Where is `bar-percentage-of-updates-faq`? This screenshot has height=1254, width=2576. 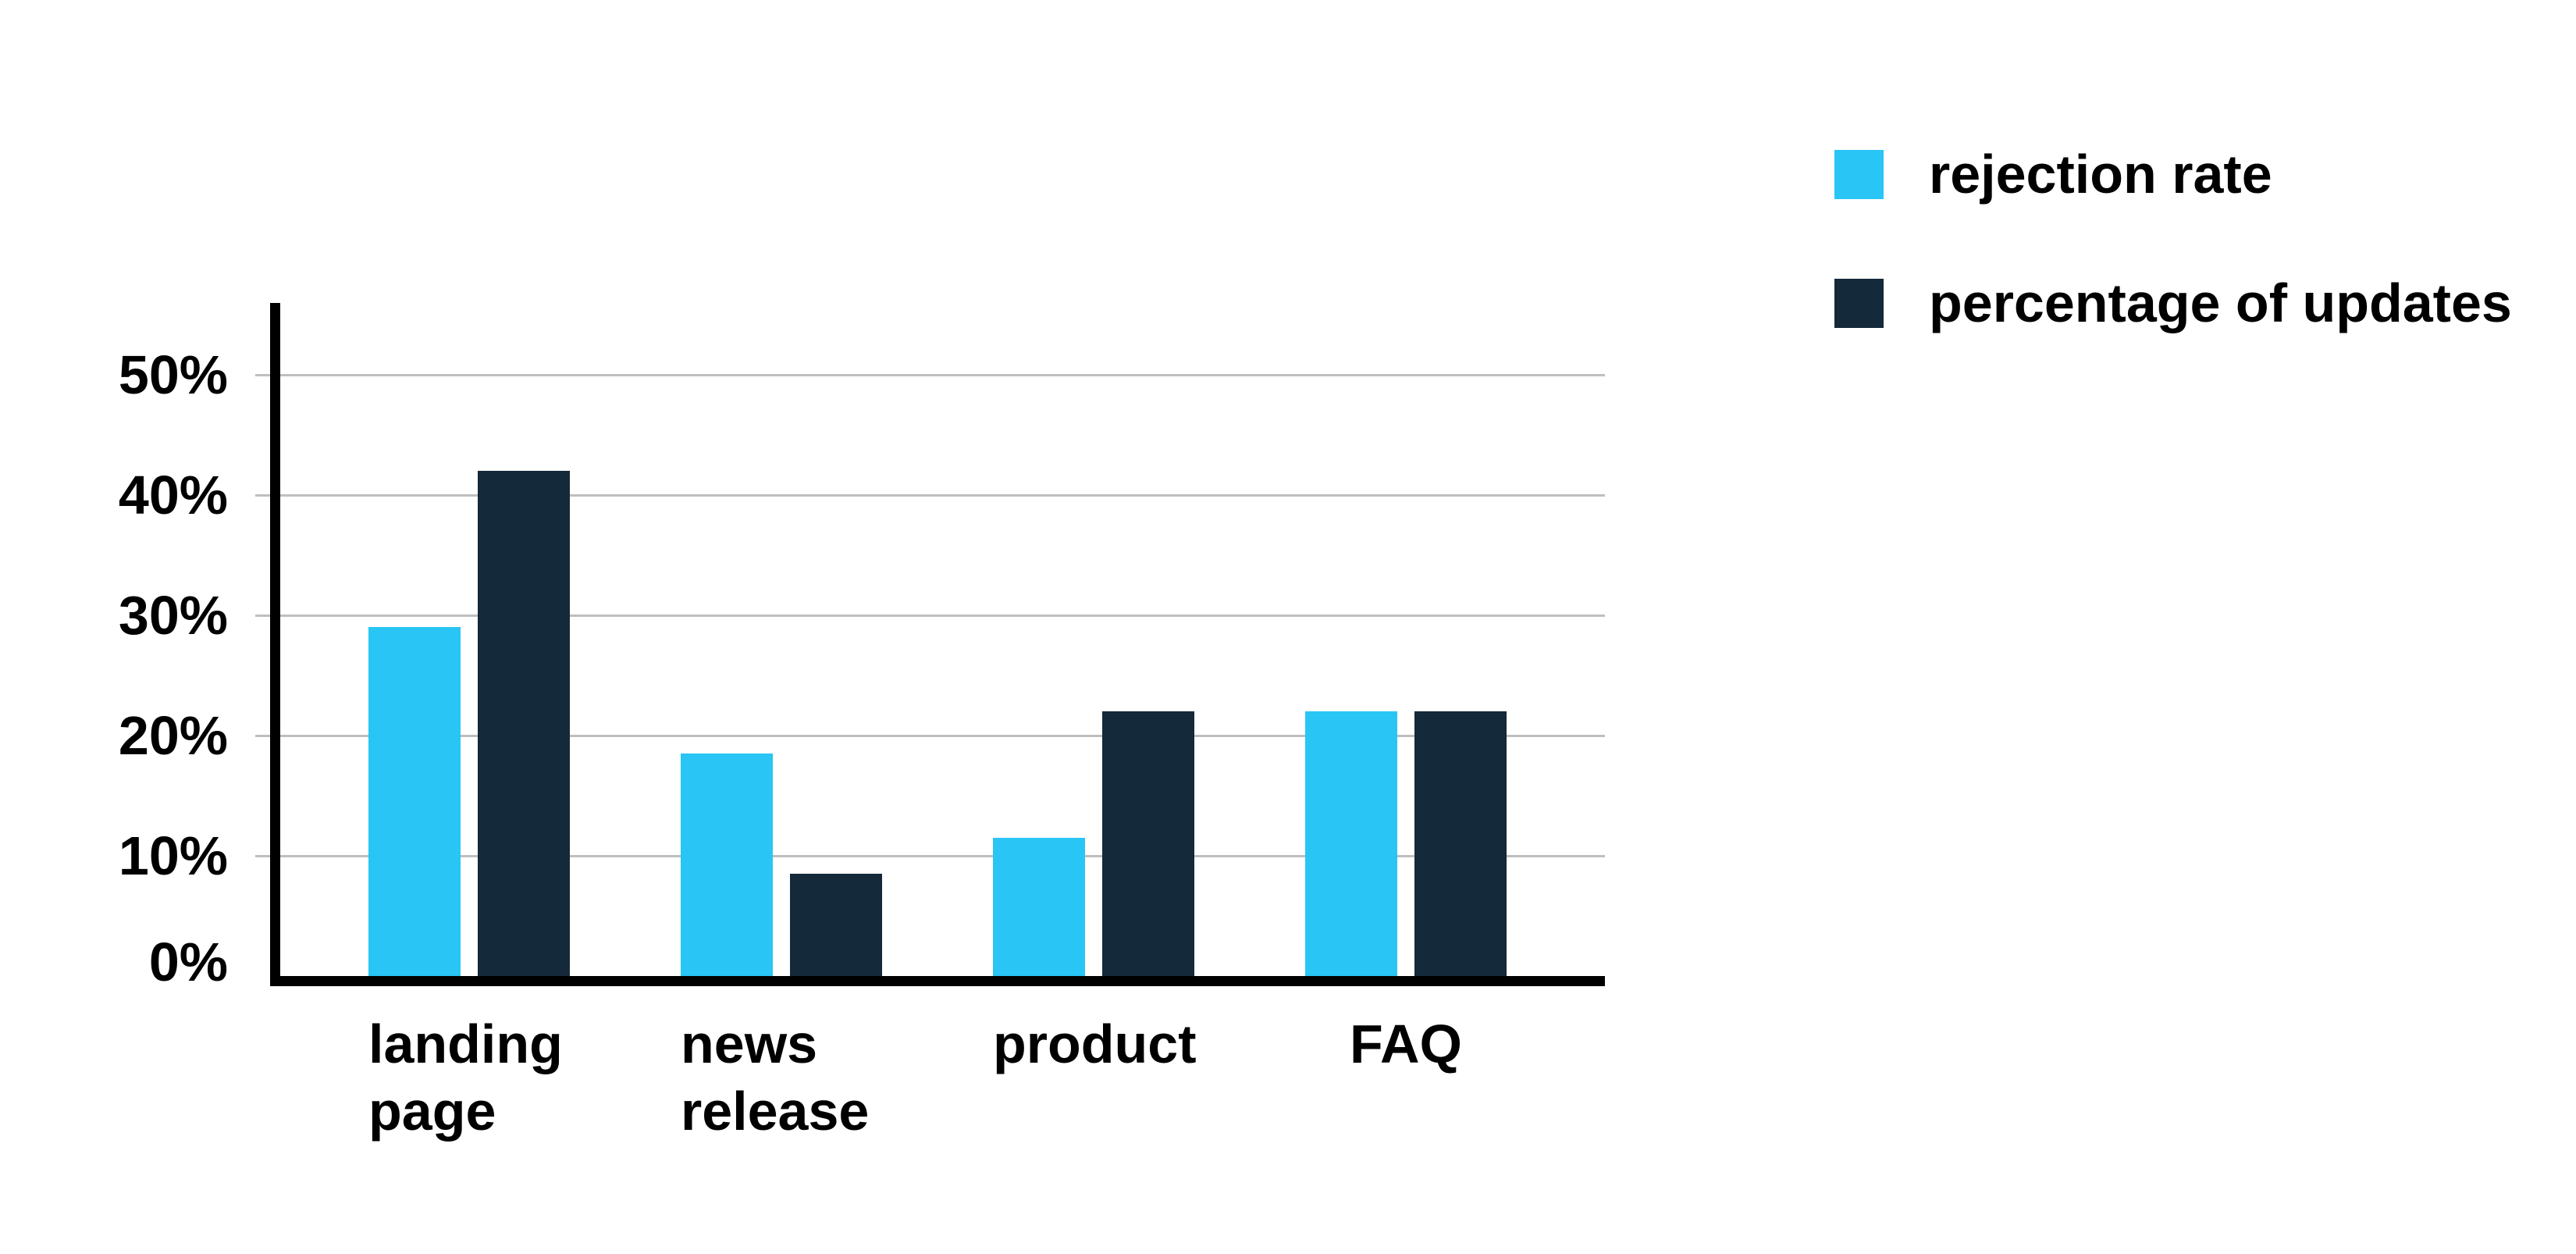 bar-percentage-of-updates-faq is located at coordinates (1460, 843).